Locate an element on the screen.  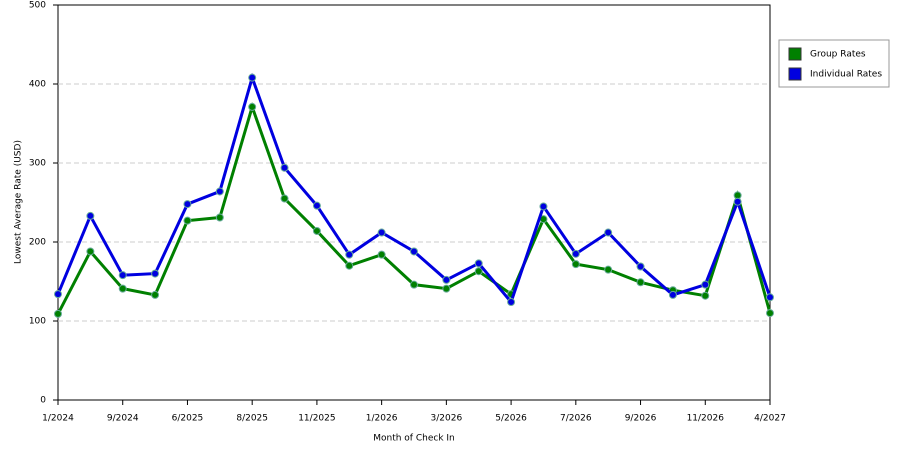
x-tick-label: 5/2026 is located at coordinates (511, 419).